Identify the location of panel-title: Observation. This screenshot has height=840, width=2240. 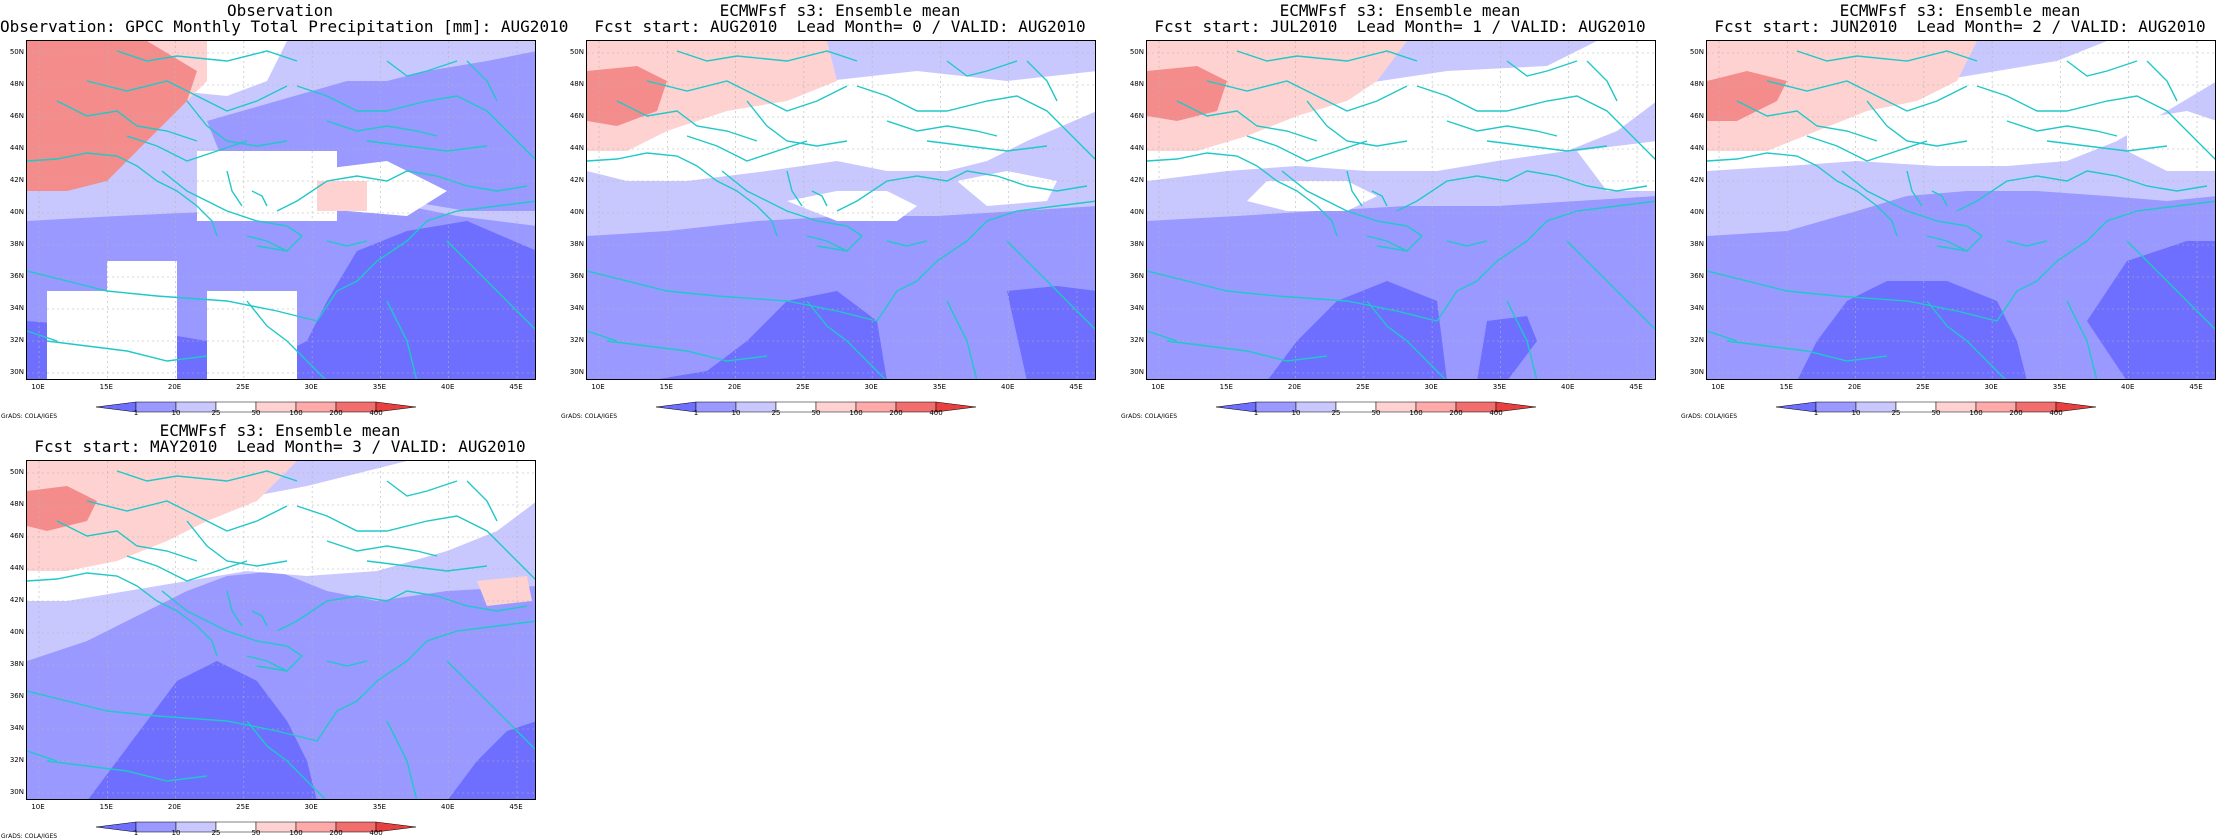
(280, 10).